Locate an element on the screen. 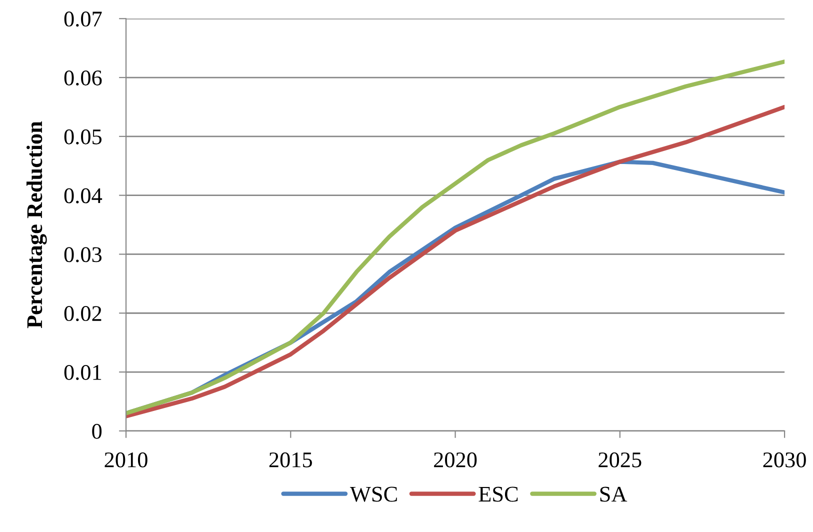 This screenshot has height=532, width=813. x-tick-label: 2025 is located at coordinates (620, 460).